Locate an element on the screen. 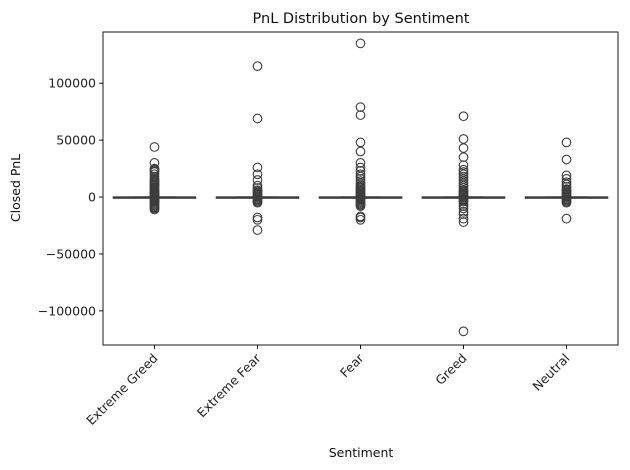  y-axis-label: Closed PnL is located at coordinates (15, 188).